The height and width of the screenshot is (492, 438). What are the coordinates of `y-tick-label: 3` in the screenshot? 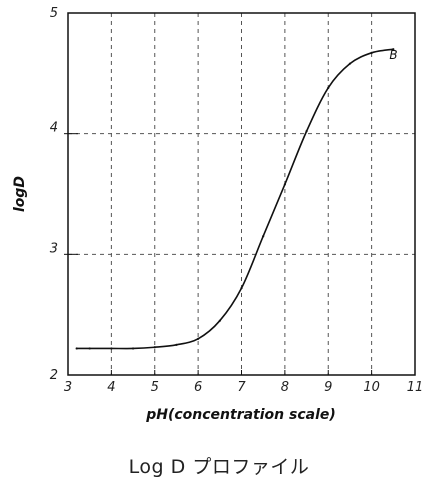 It's located at (54, 248).